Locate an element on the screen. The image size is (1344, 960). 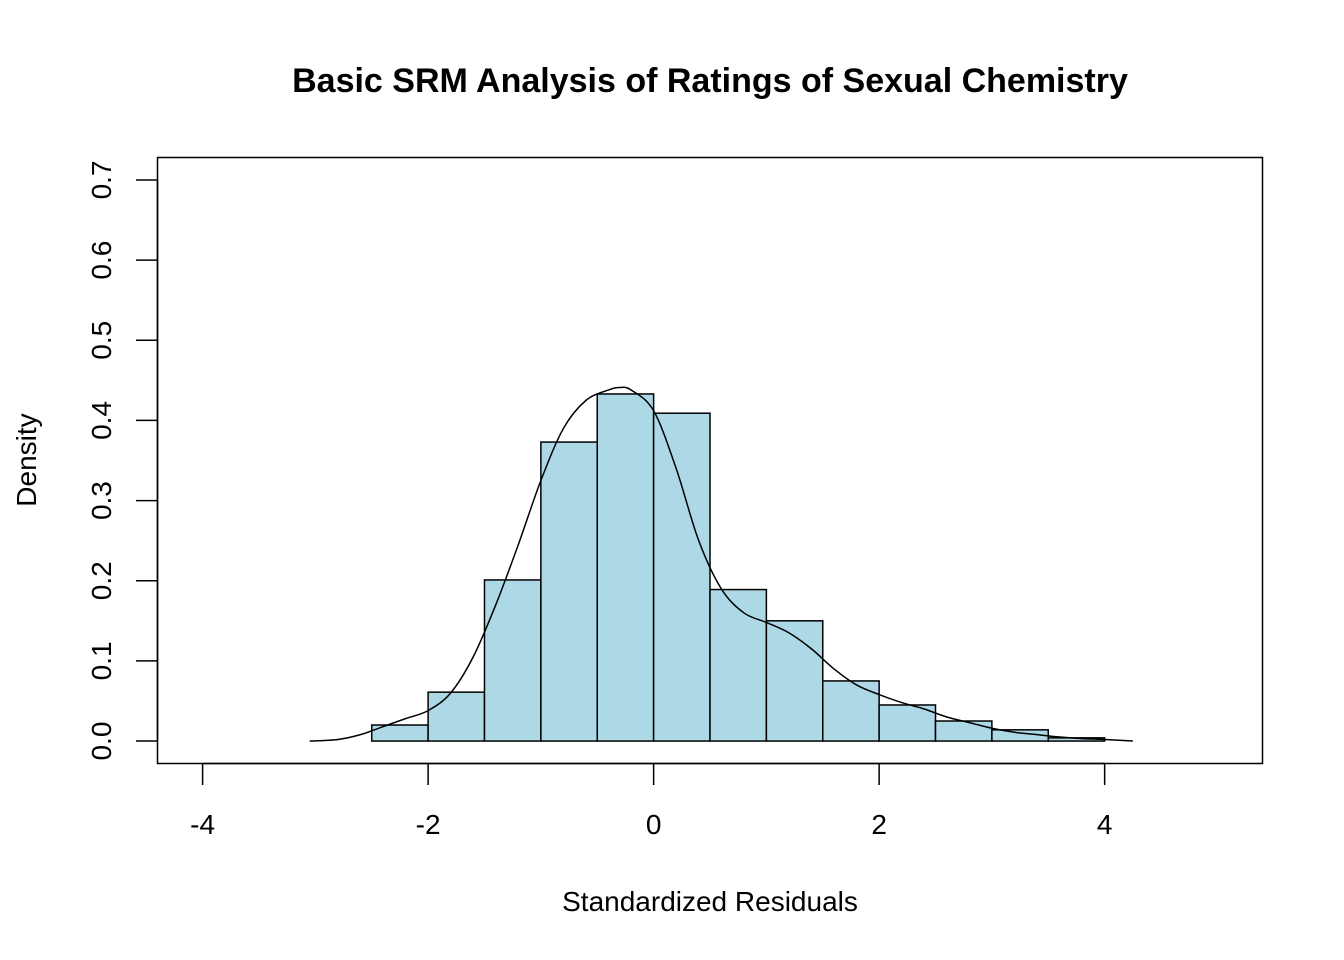
x-tick-label: 2 is located at coordinates (879, 824).